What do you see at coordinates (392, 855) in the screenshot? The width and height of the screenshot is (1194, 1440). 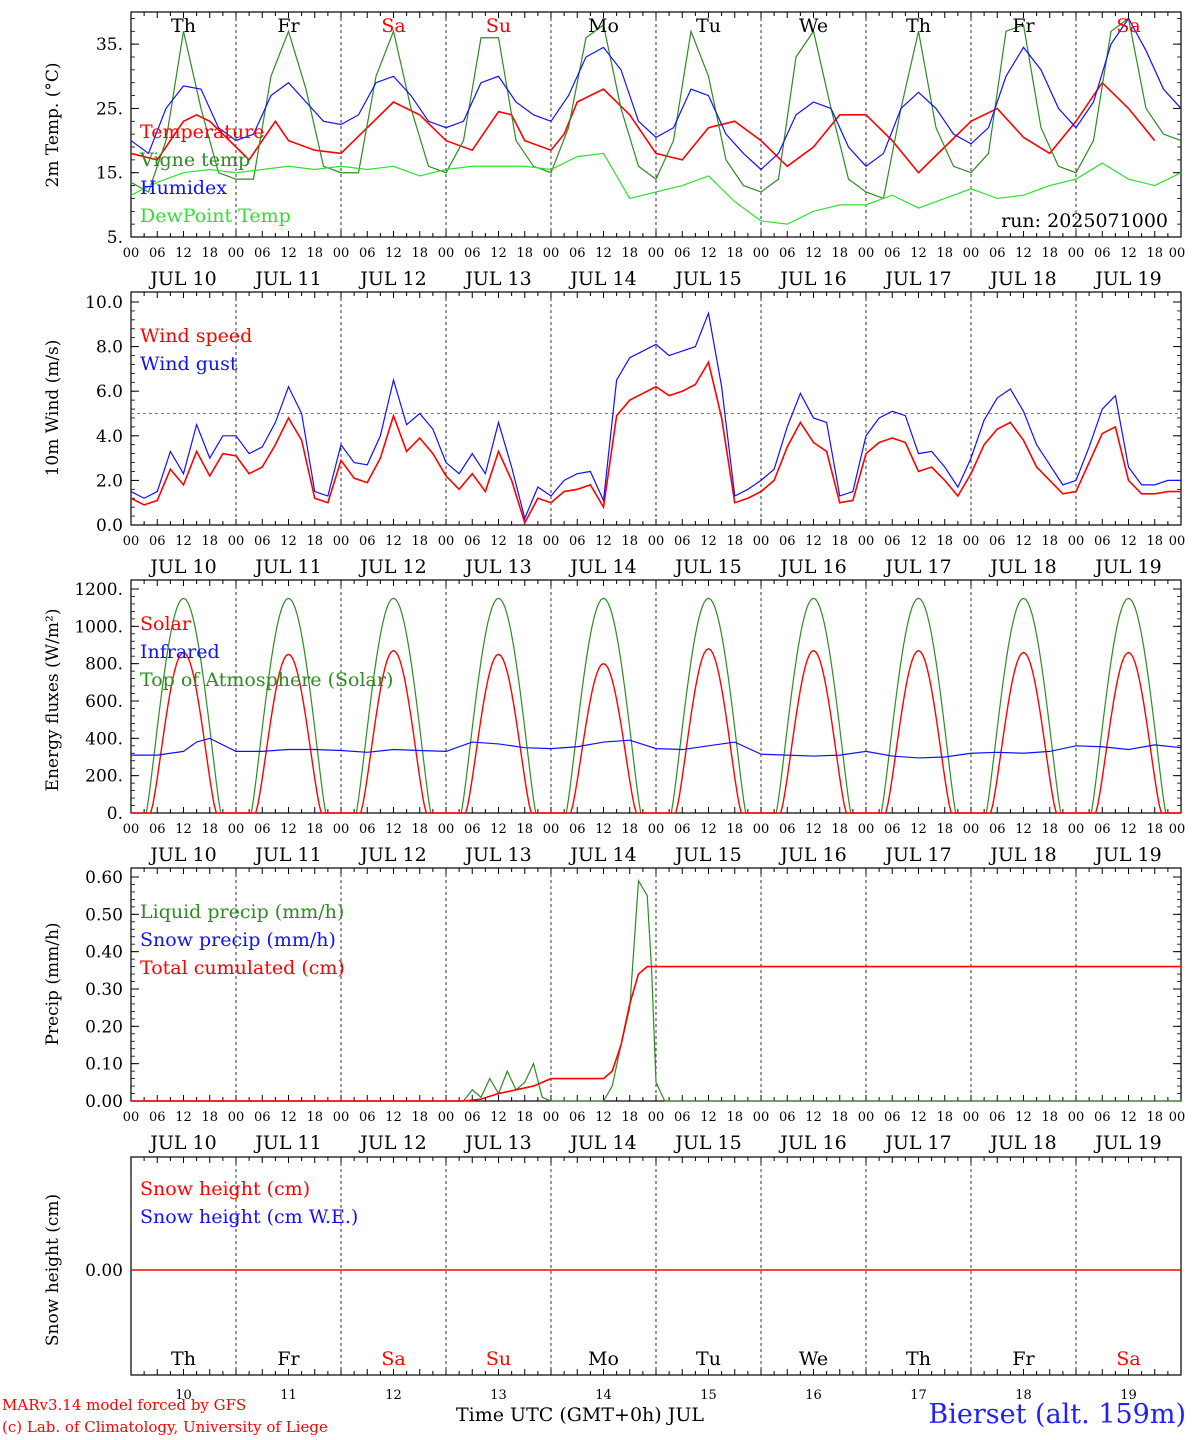 I see `energy-date-label: JUL 12` at bounding box center [392, 855].